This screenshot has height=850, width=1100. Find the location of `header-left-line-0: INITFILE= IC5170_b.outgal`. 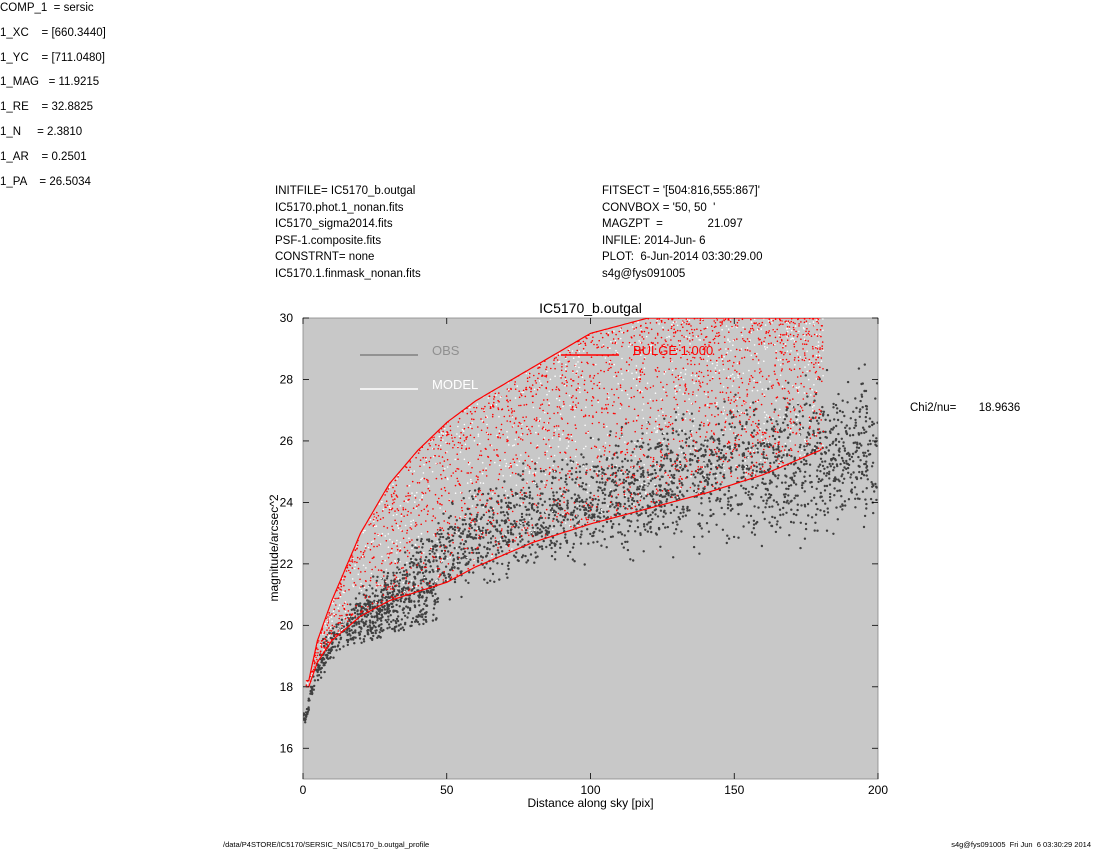

header-left-line-0: INITFILE= IC5170_b.outgal is located at coordinates (345, 191).